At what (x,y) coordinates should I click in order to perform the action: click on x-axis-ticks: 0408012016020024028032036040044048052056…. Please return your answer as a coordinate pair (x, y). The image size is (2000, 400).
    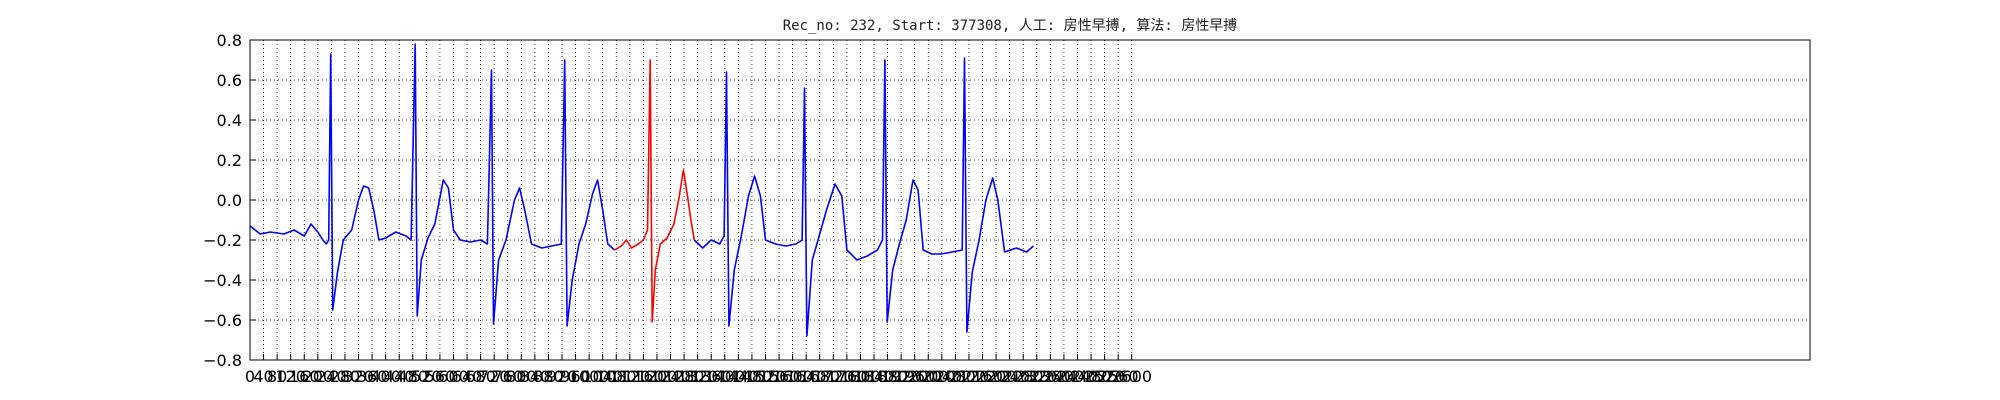
    Looking at the image, I should click on (698, 370).